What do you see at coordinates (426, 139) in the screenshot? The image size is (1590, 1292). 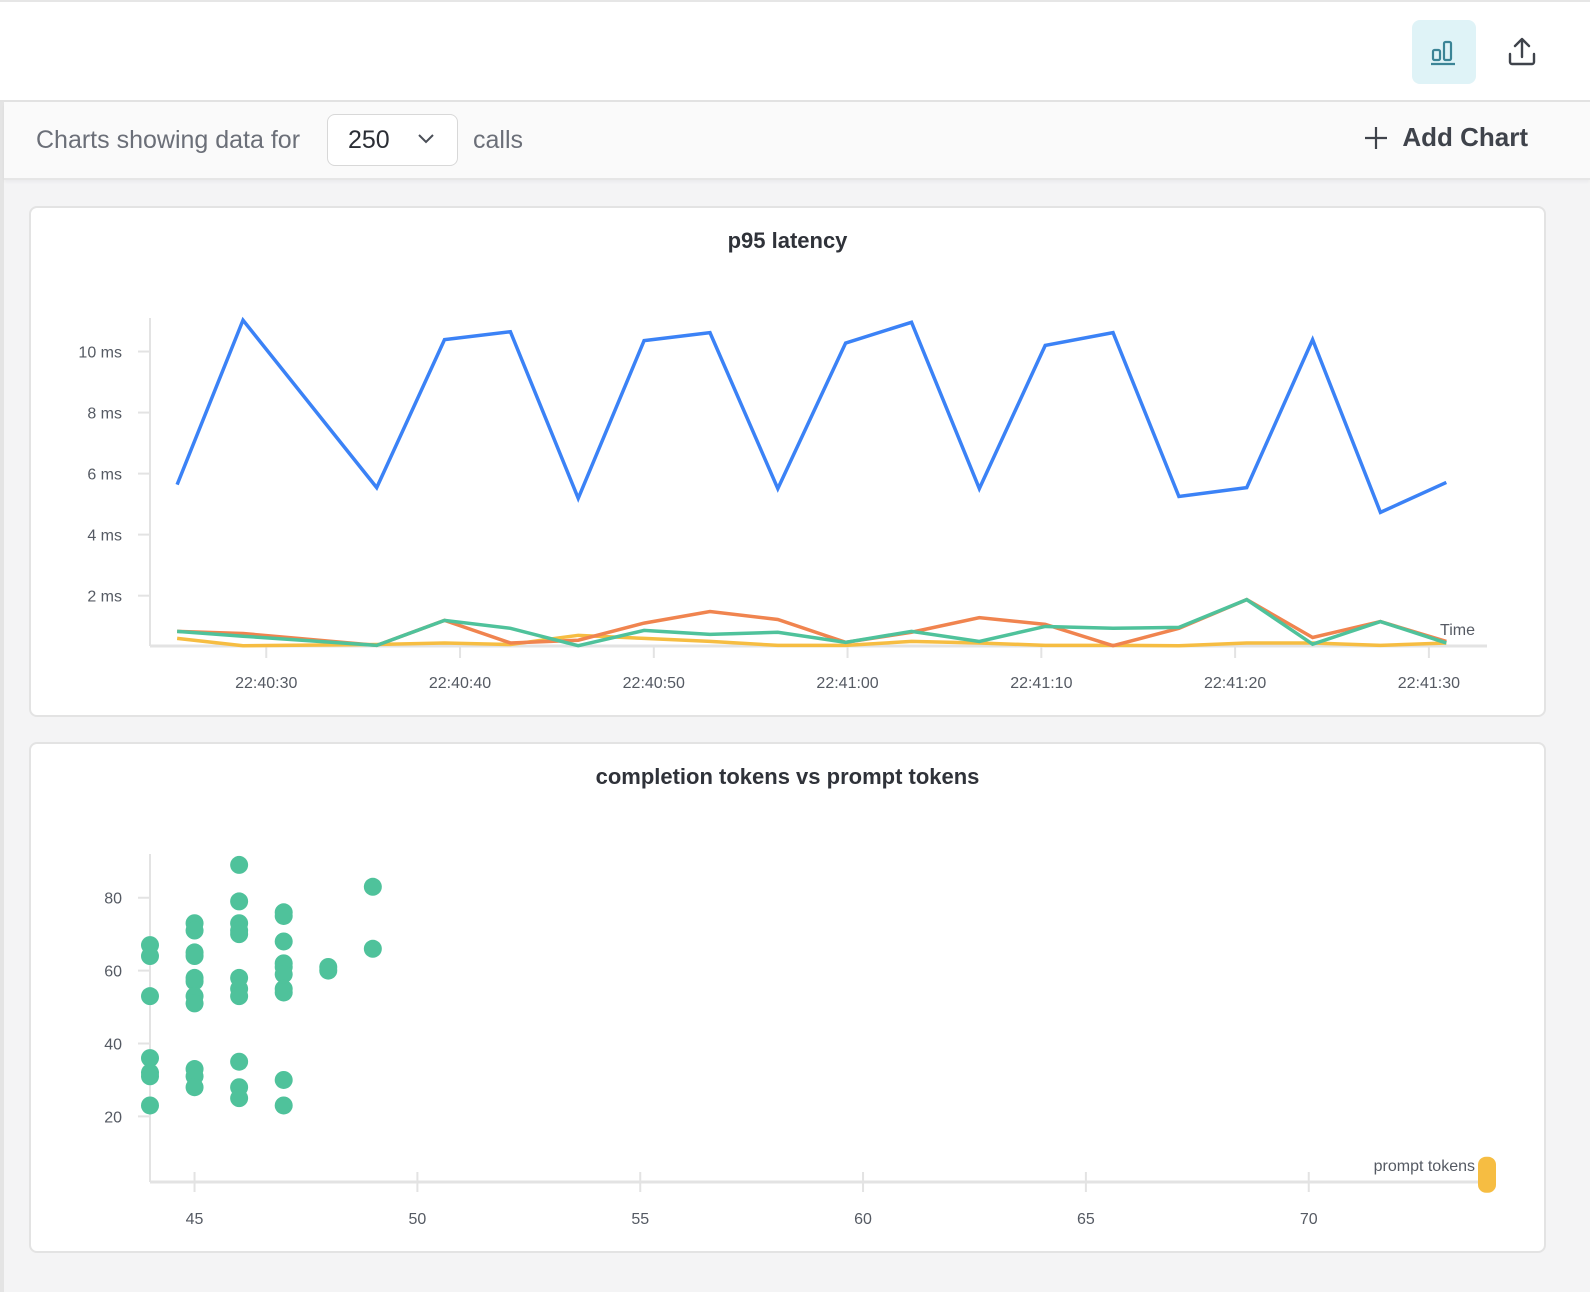 I see `chevron-down-icon` at bounding box center [426, 139].